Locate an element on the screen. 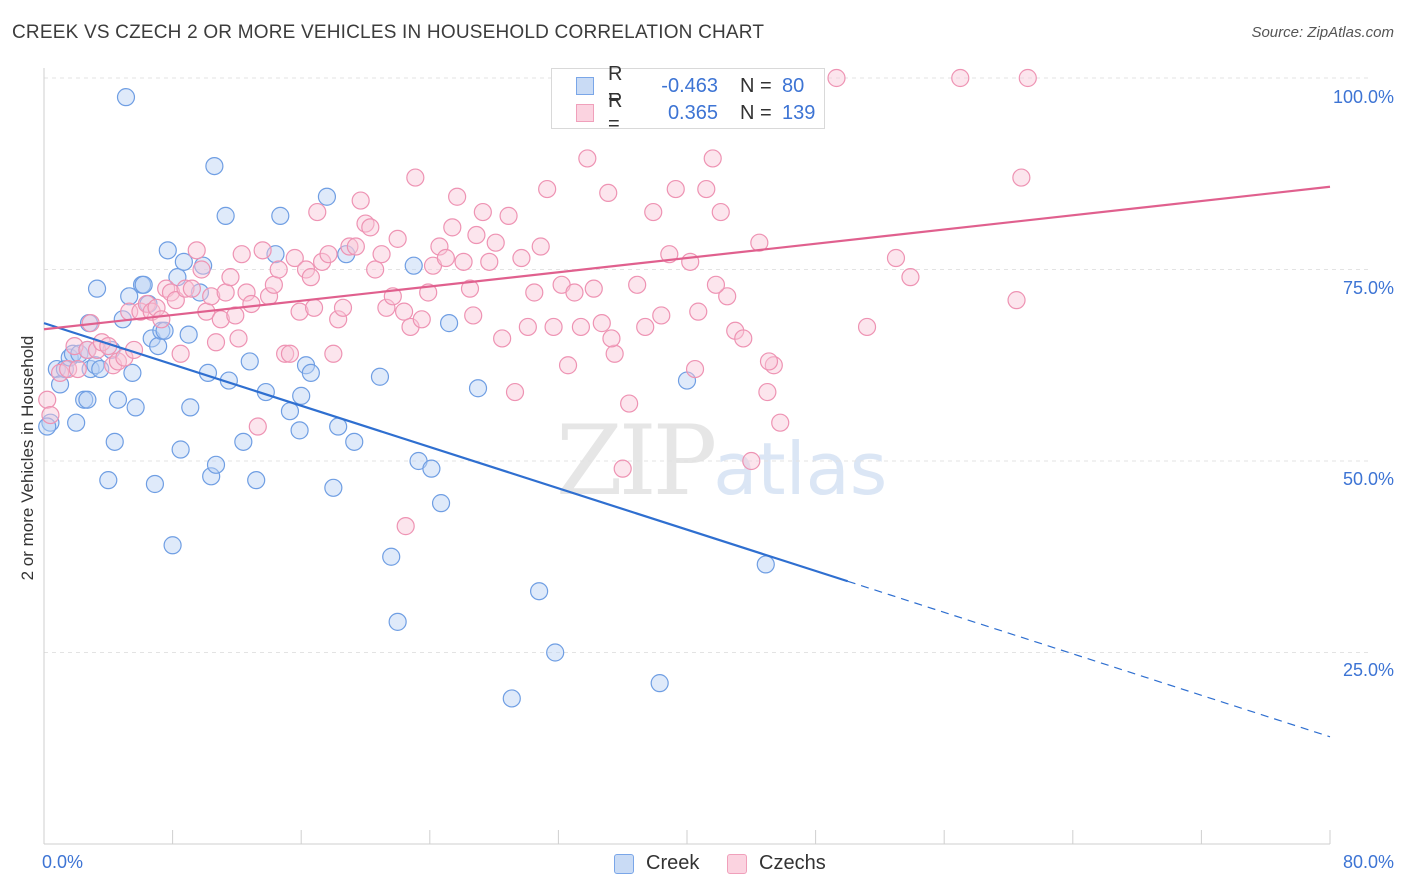 The width and height of the screenshot is (1406, 892). series-legend: Creek Czechs is located at coordinates (703, 864).